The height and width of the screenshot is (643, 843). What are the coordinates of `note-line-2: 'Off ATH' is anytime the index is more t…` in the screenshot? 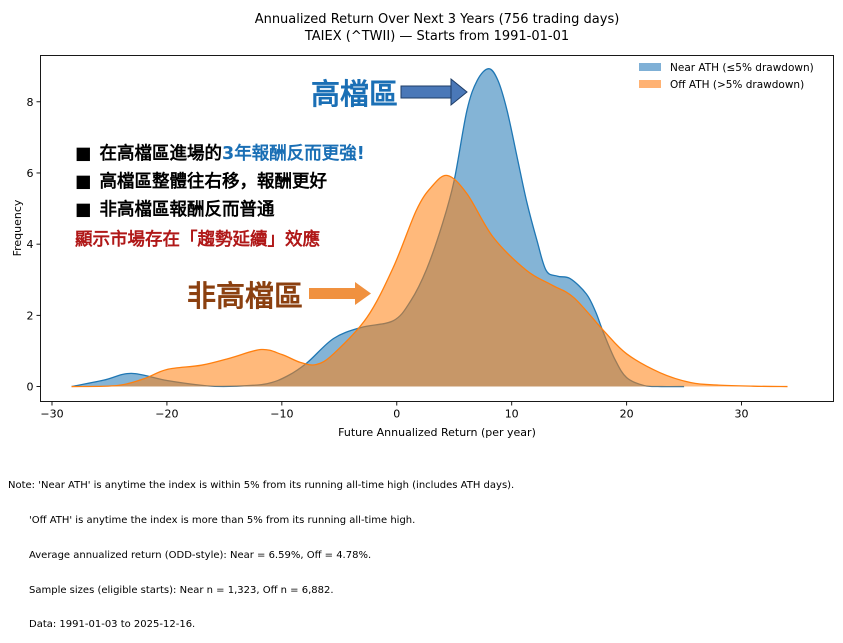 It's located at (222, 520).